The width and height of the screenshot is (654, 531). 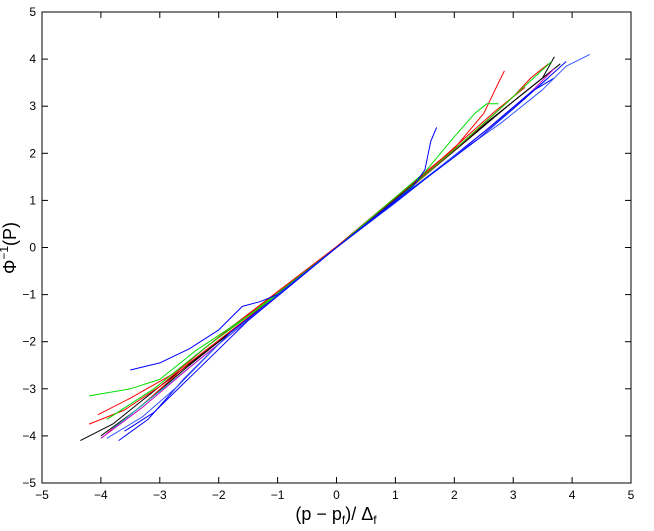 I want to click on y-tick-label: 2, so click(x=32, y=153).